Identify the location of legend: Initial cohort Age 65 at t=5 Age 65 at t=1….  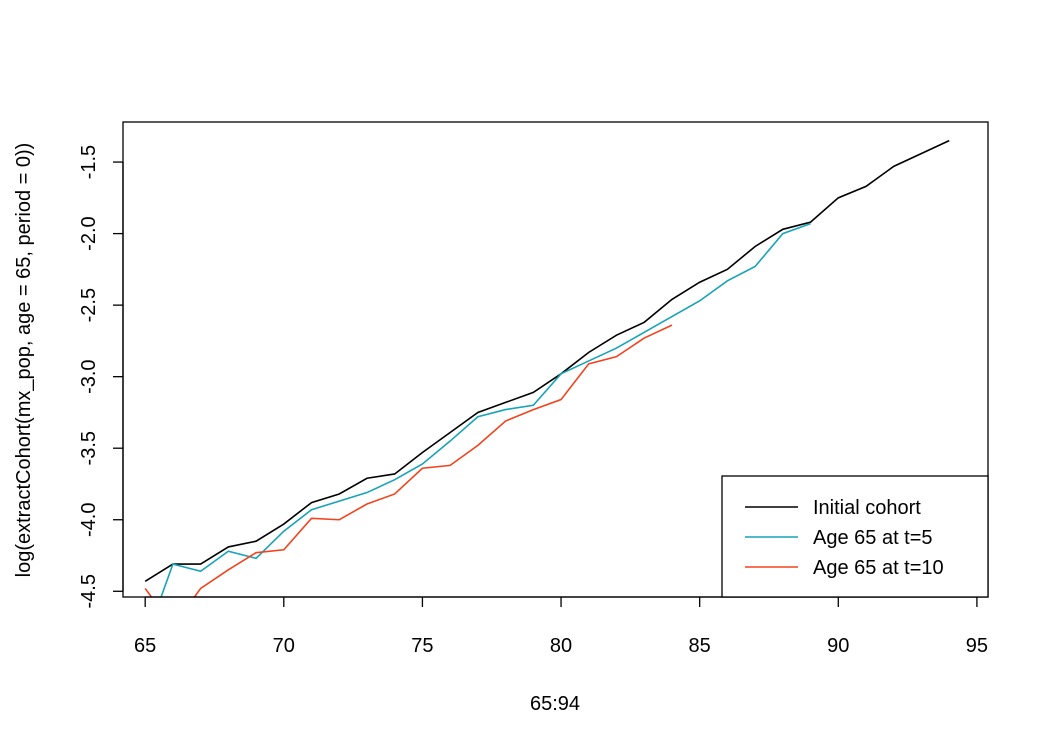
(855, 536).